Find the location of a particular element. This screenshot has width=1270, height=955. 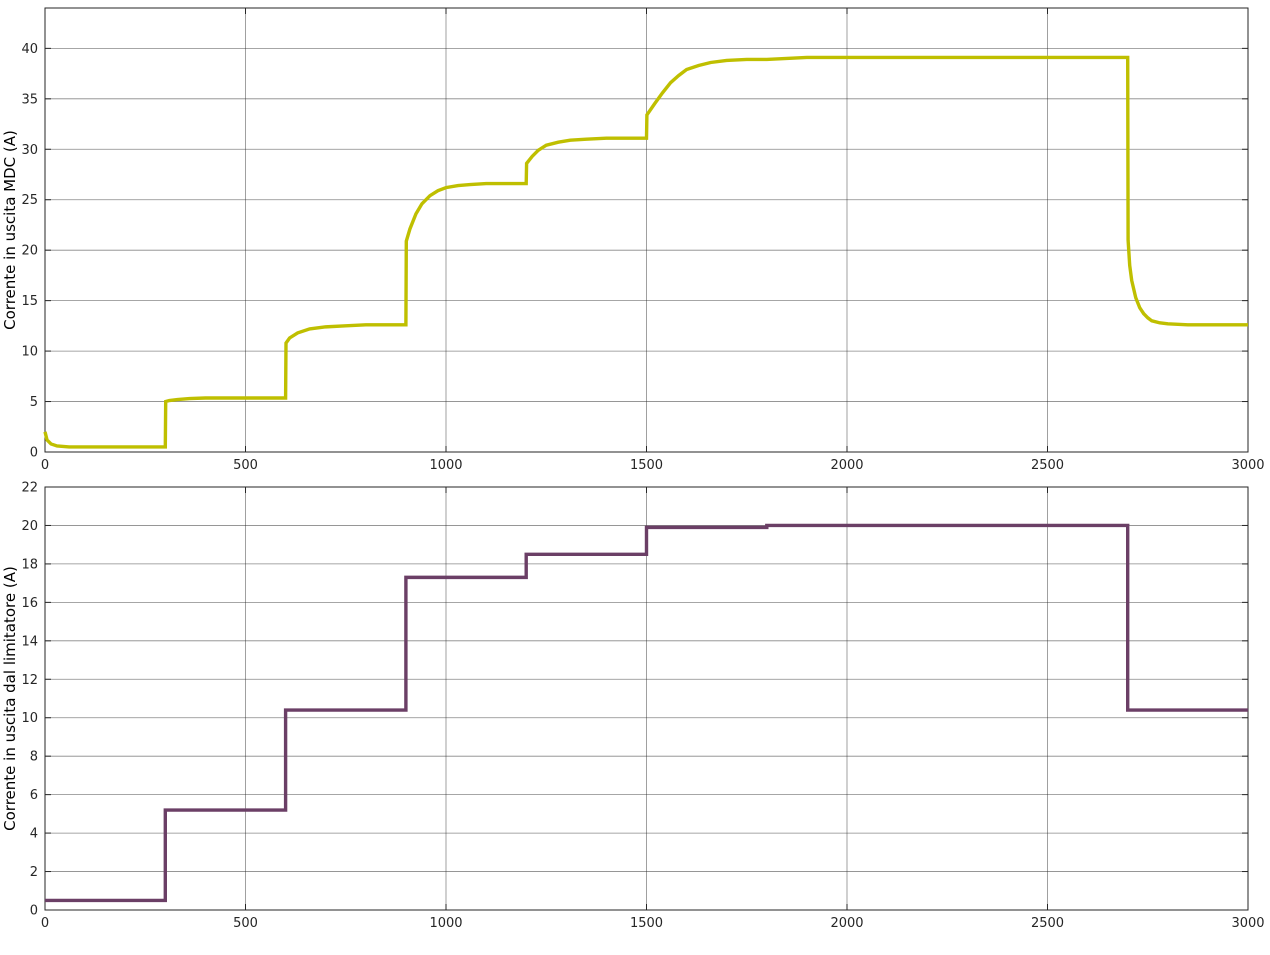

top-xtick-label-6: 3000 is located at coordinates (1247, 465).